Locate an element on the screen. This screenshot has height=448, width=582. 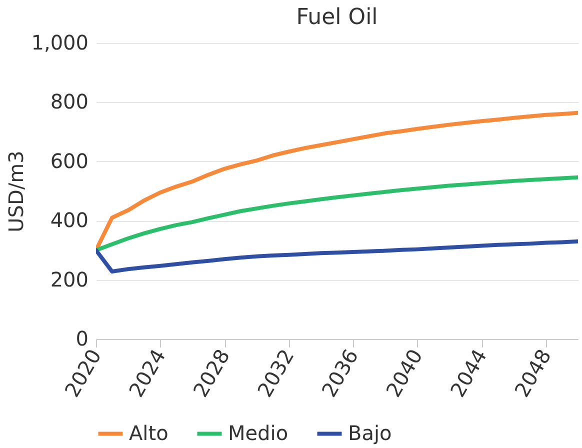
y-axis-title: USD/m3 is located at coordinates (16, 191).